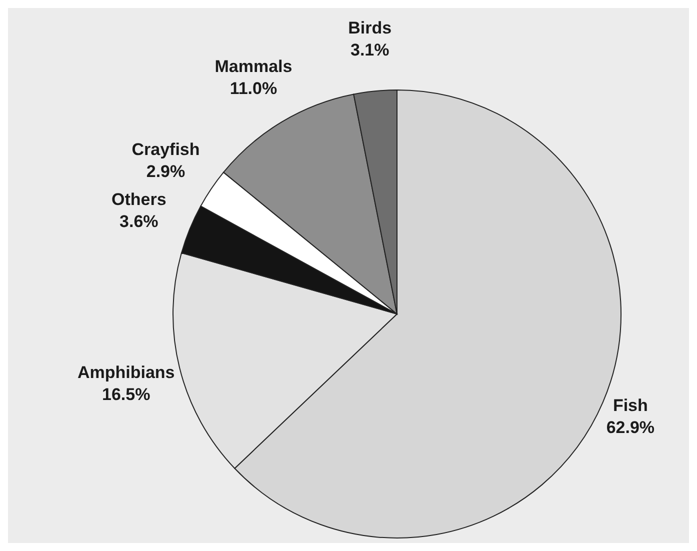 The height and width of the screenshot is (551, 697). I want to click on data-label: 11.0%, so click(254, 88).